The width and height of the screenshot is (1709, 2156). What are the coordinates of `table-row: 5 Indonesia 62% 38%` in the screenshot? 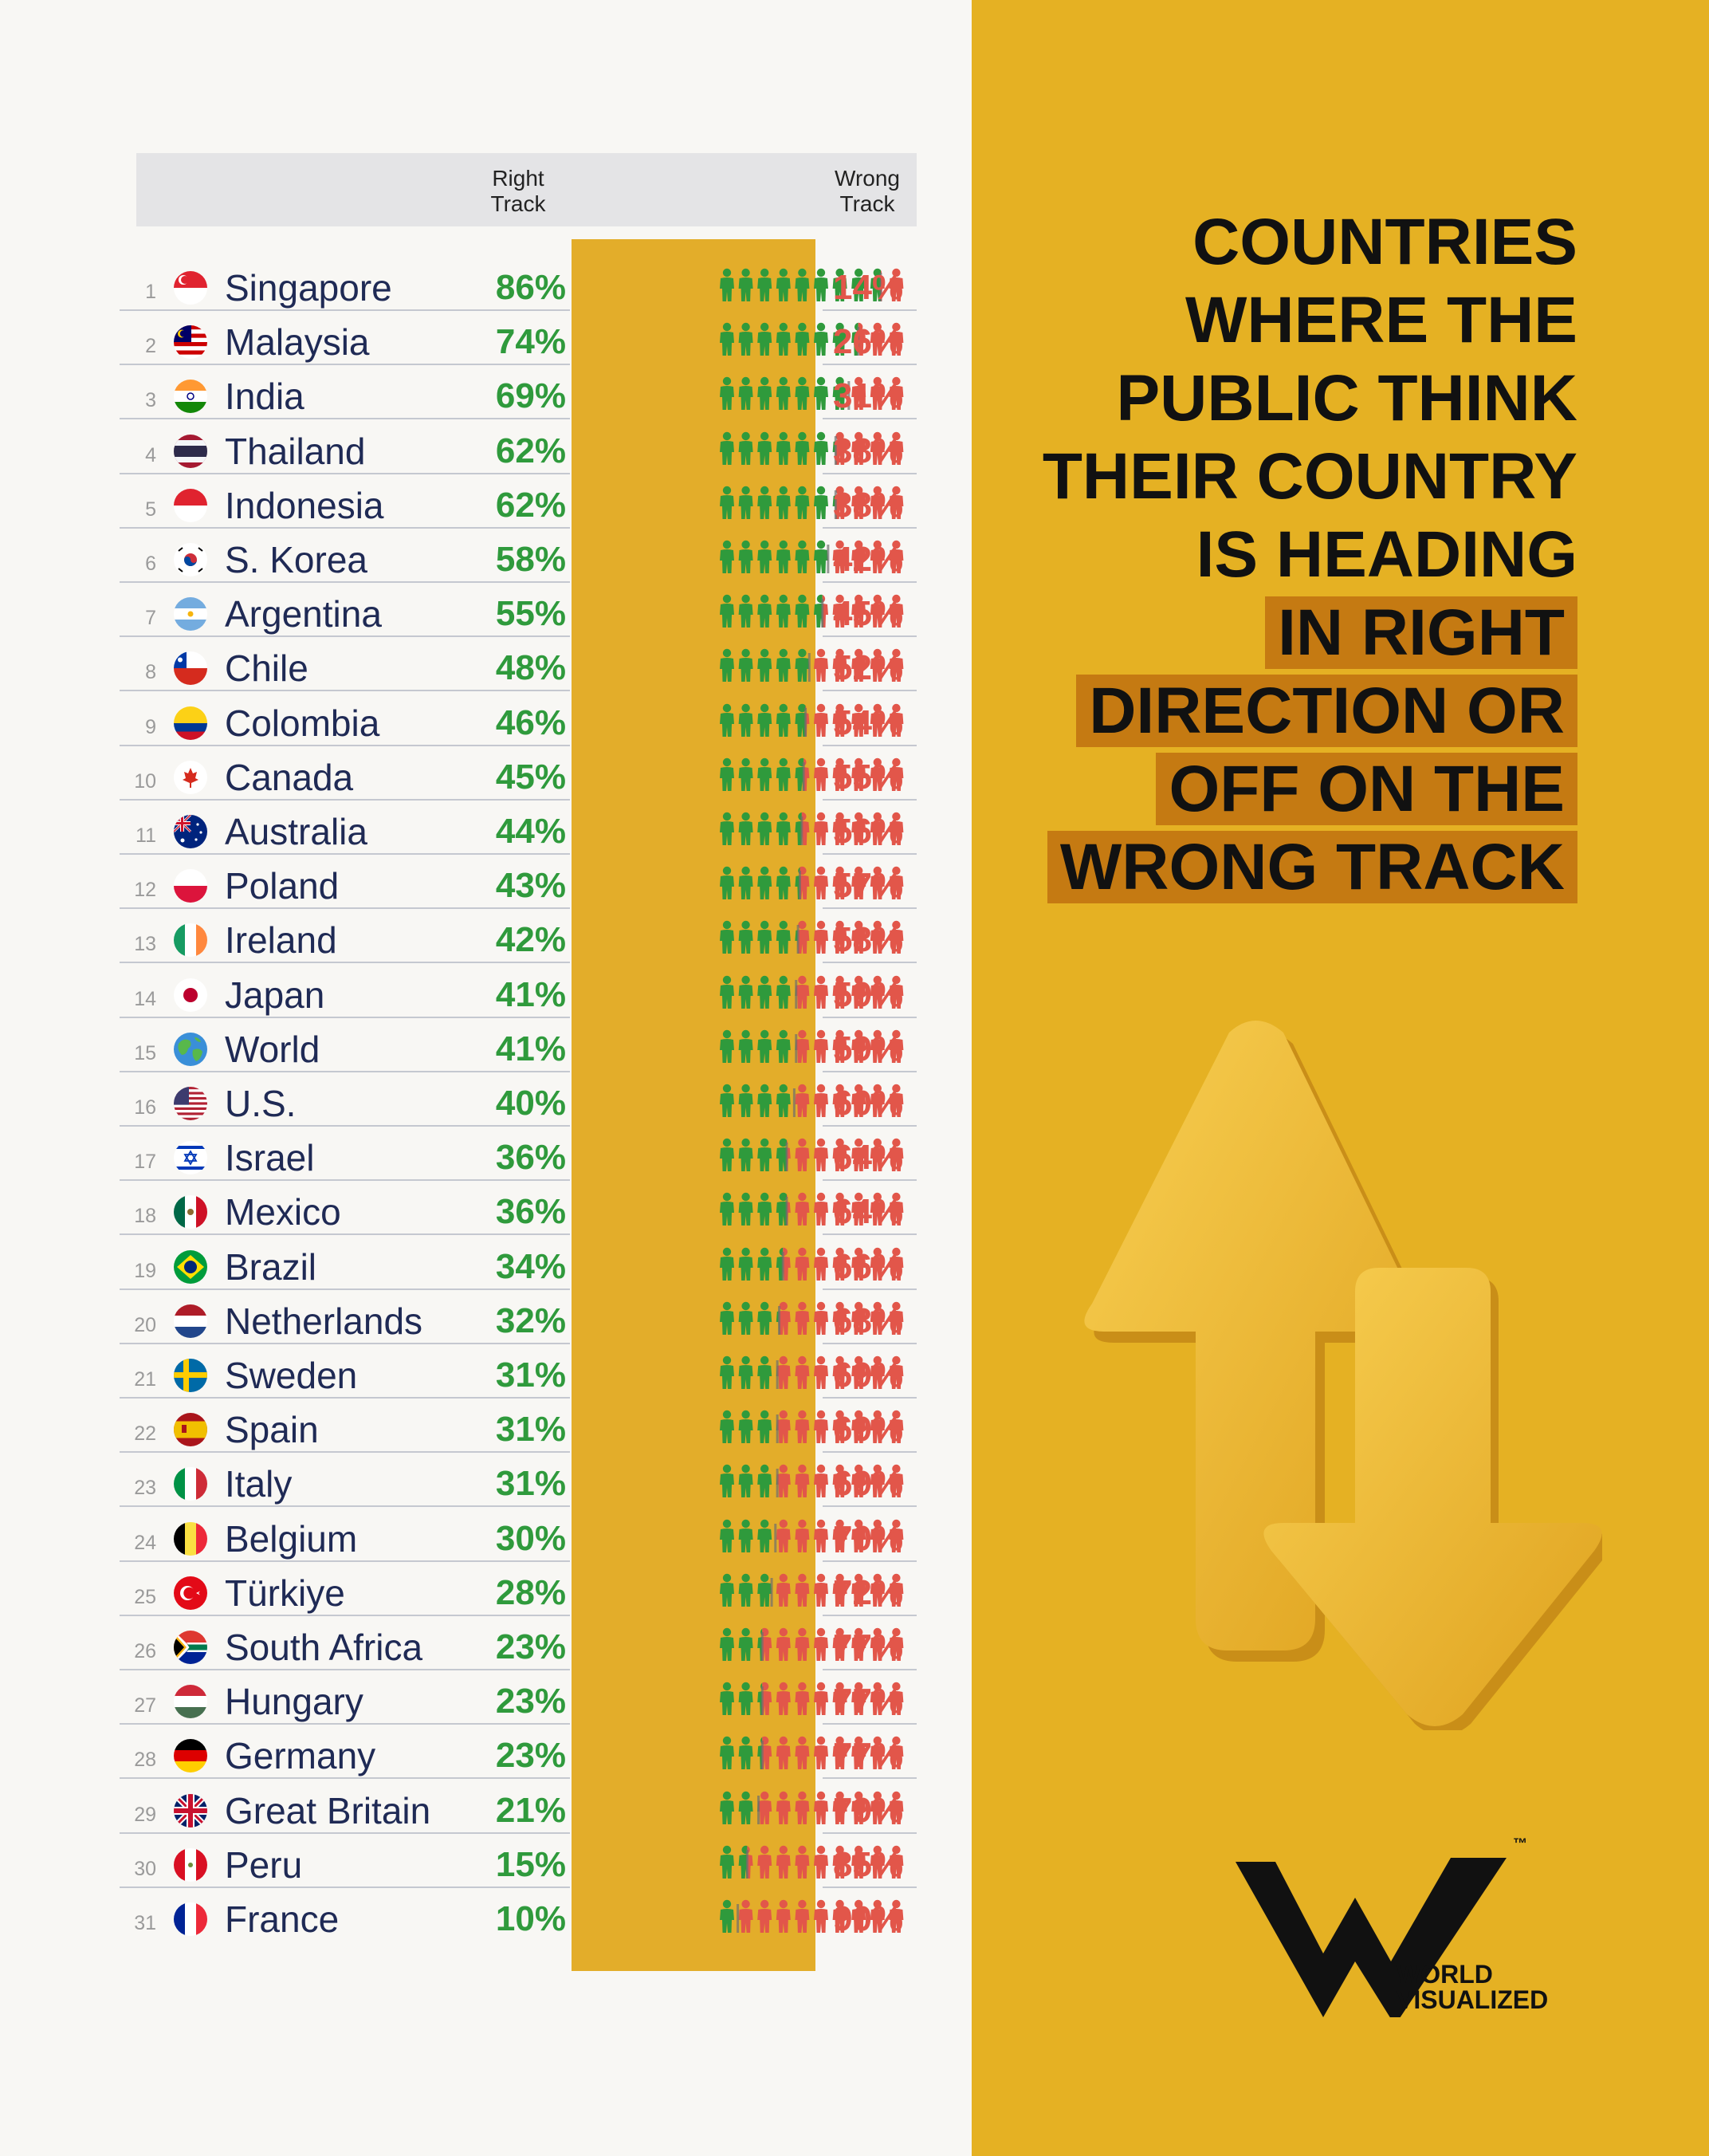 It's located at (518, 502).